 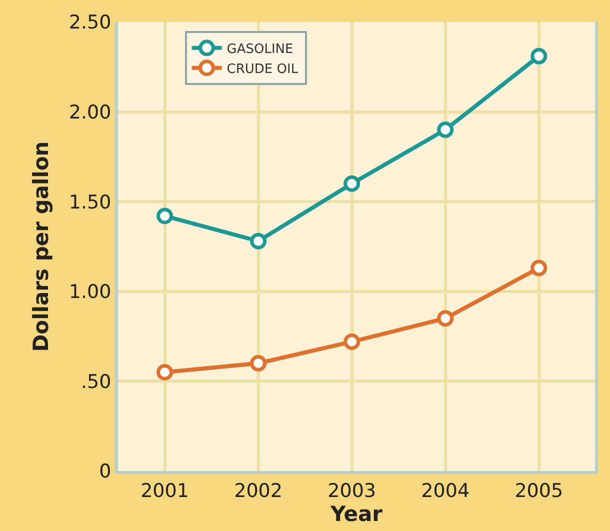 What do you see at coordinates (539, 491) in the screenshot?
I see `x-tick-label: 2005` at bounding box center [539, 491].